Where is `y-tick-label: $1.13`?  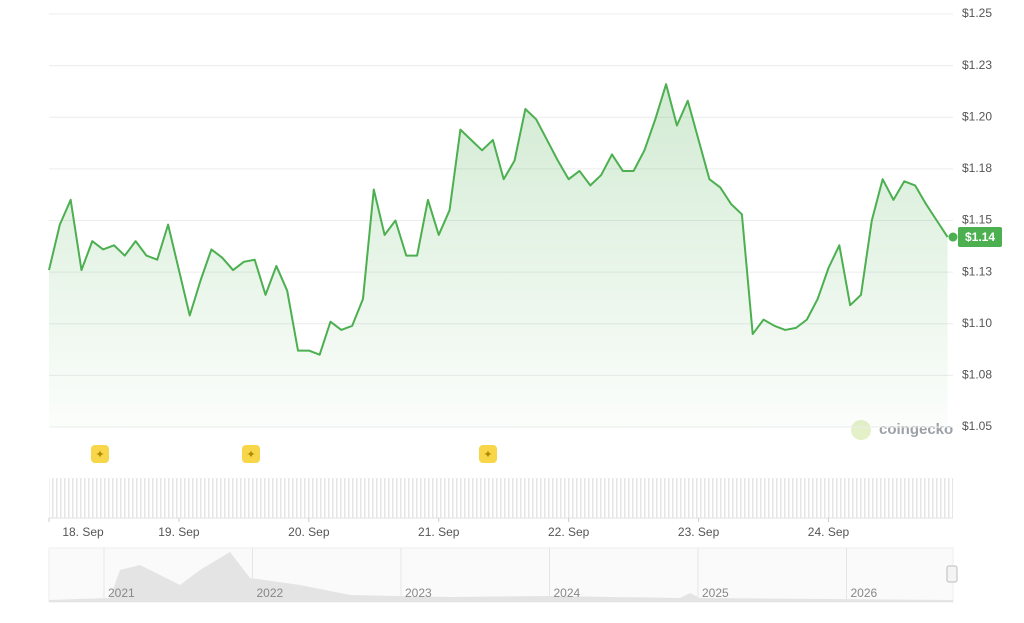 y-tick-label: $1.13 is located at coordinates (977, 271).